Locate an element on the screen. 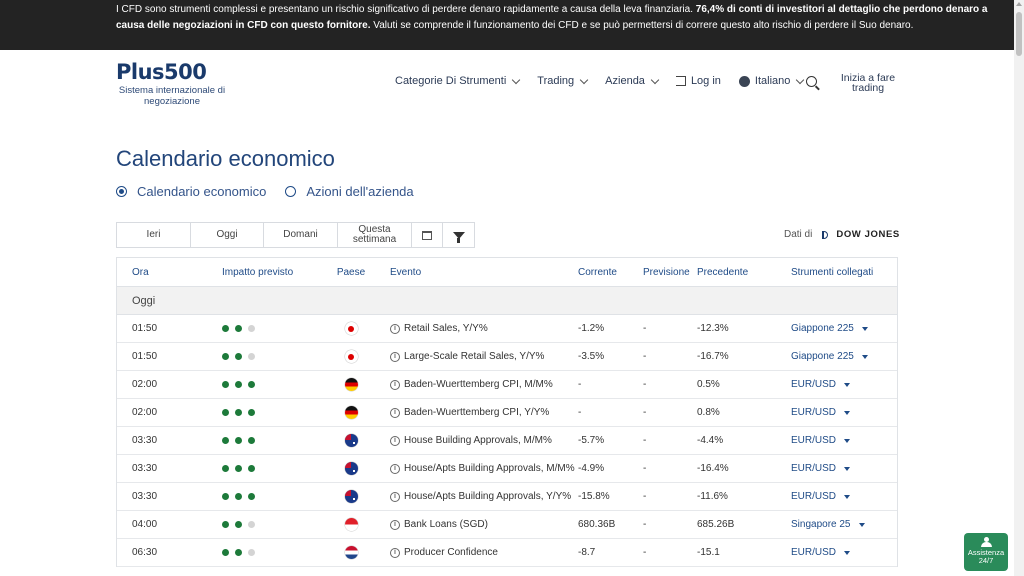  filter-button is located at coordinates (458, 235).